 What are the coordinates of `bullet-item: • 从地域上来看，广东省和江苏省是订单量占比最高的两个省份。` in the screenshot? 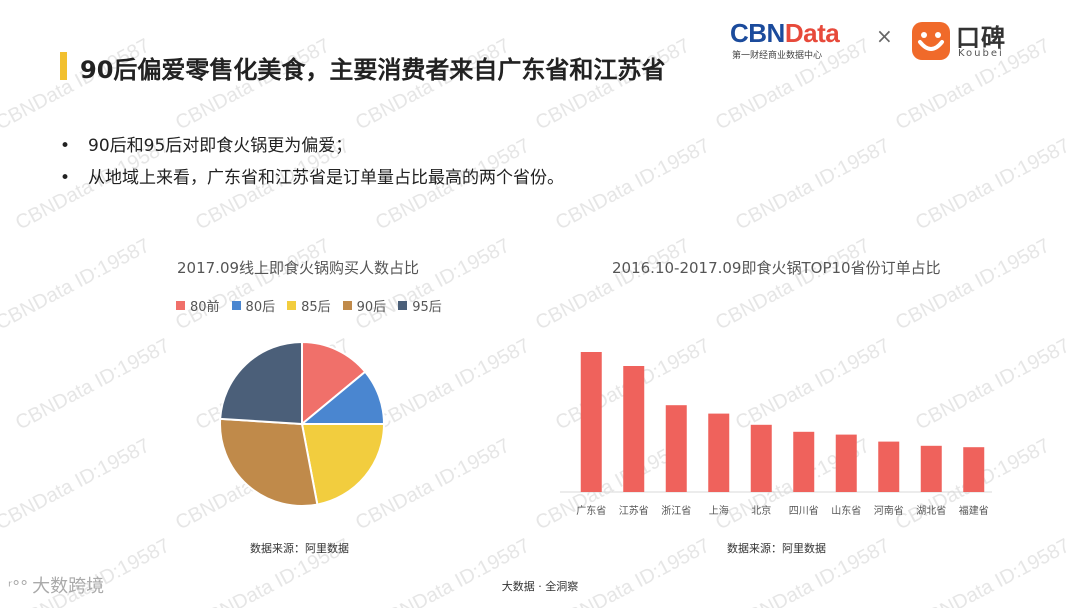 It's located at (312, 178).